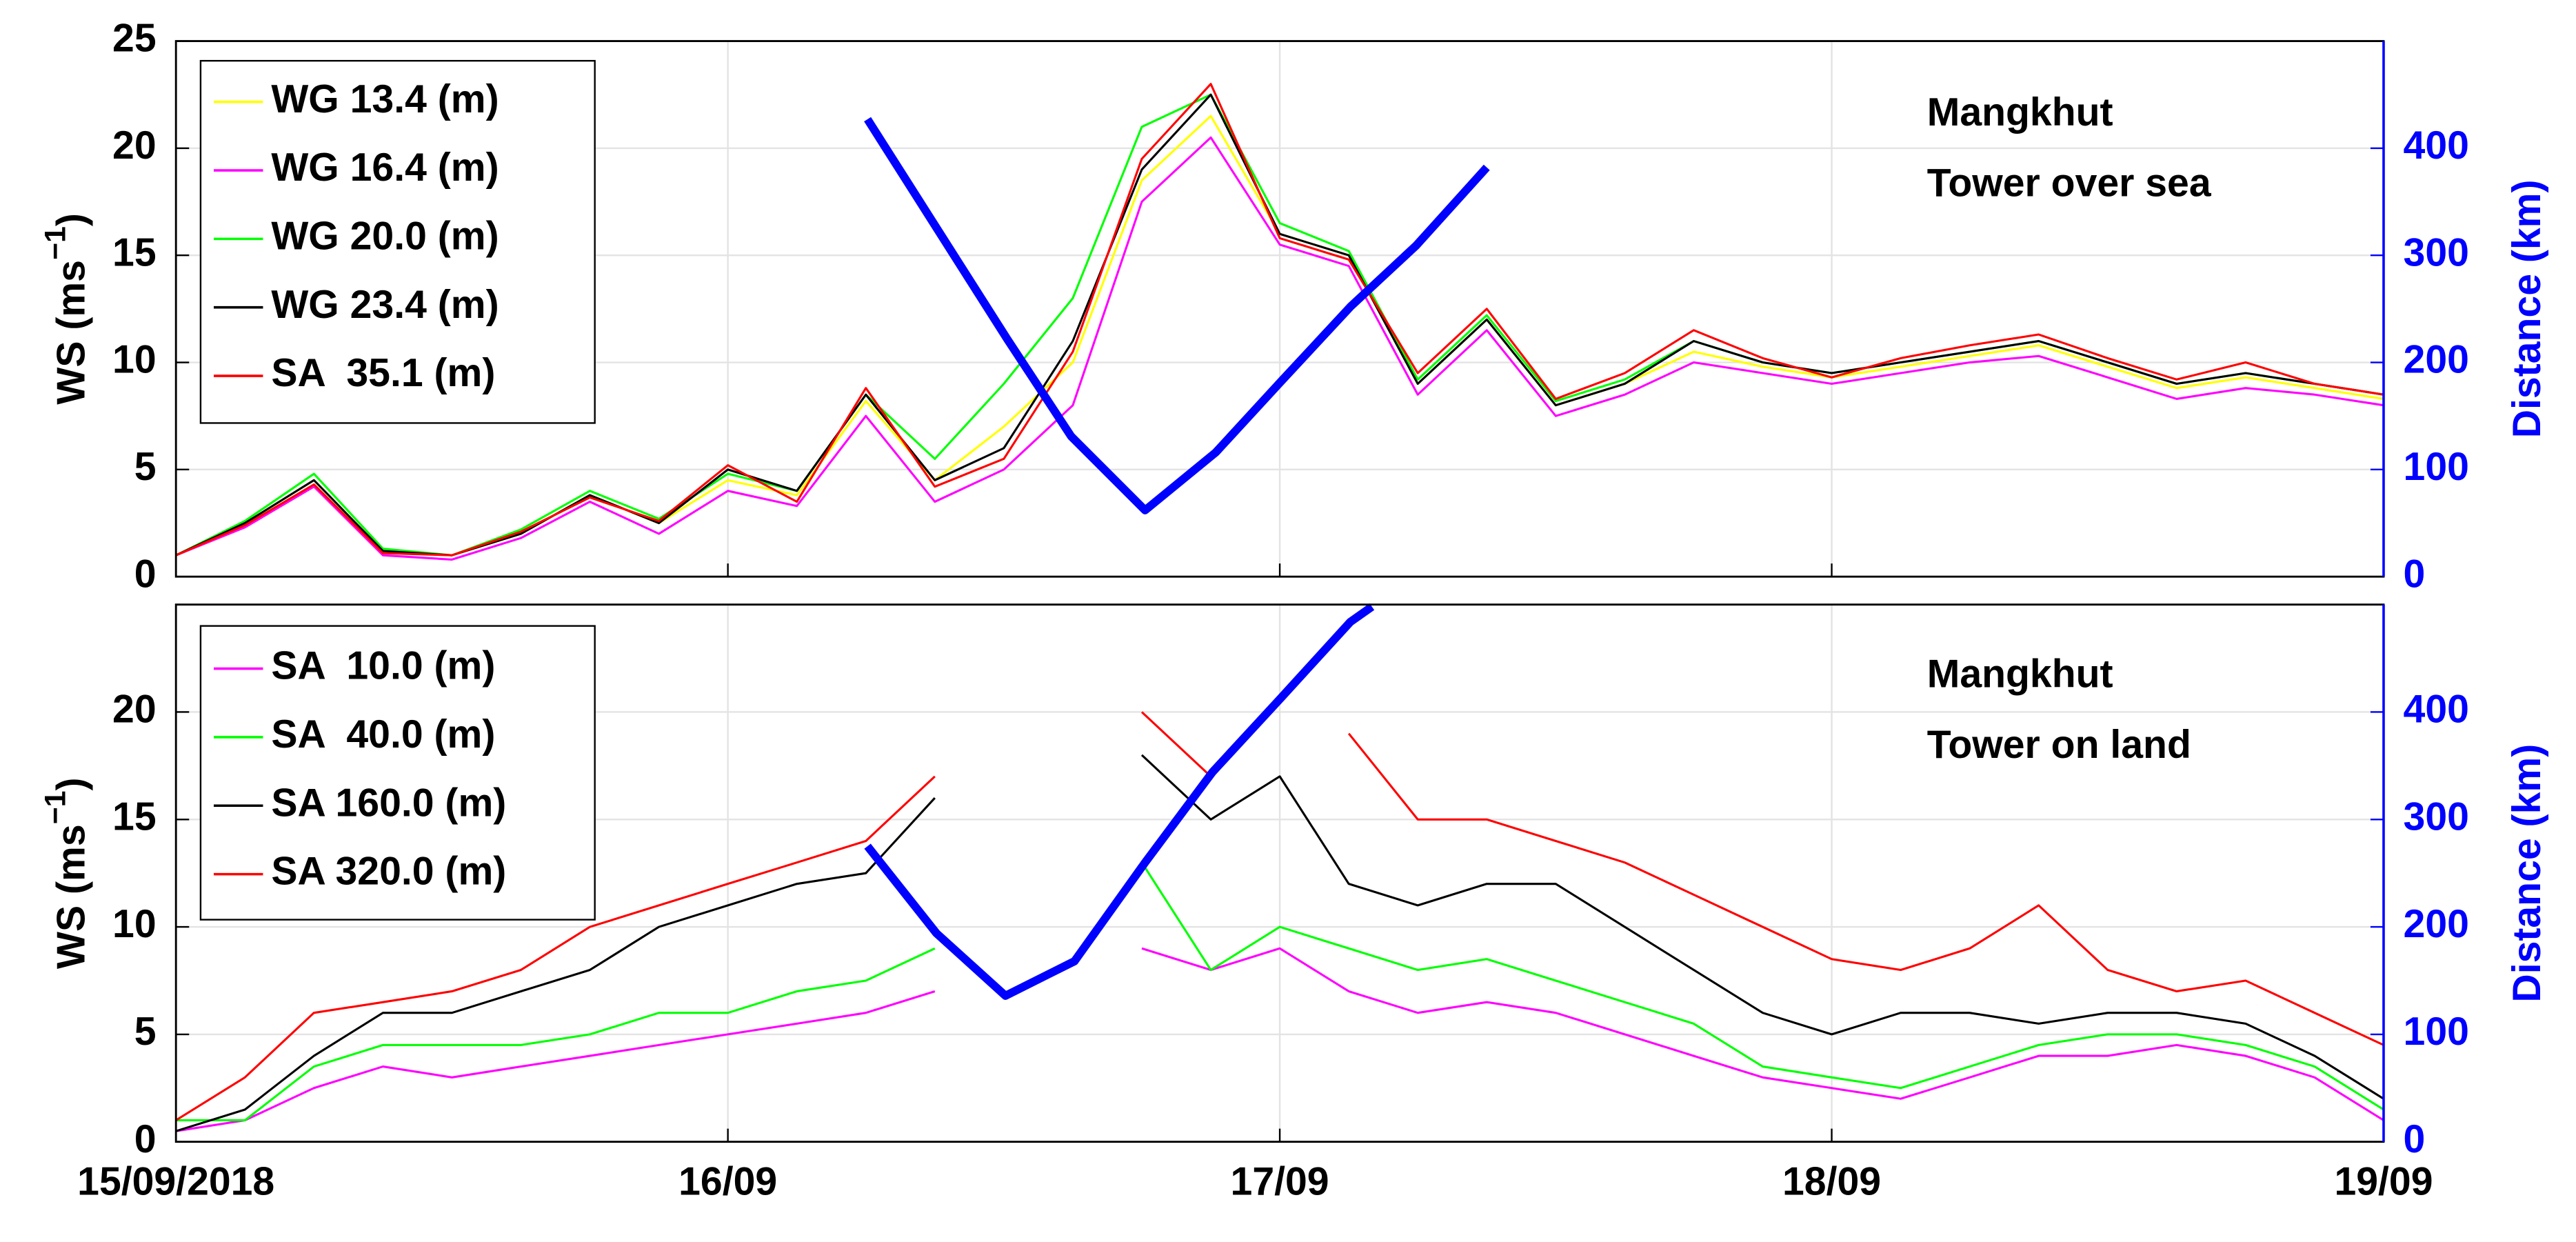 This screenshot has width=2576, height=1242. Describe the element at coordinates (2059, 745) in the screenshot. I see `annotation: Tower on land` at that location.